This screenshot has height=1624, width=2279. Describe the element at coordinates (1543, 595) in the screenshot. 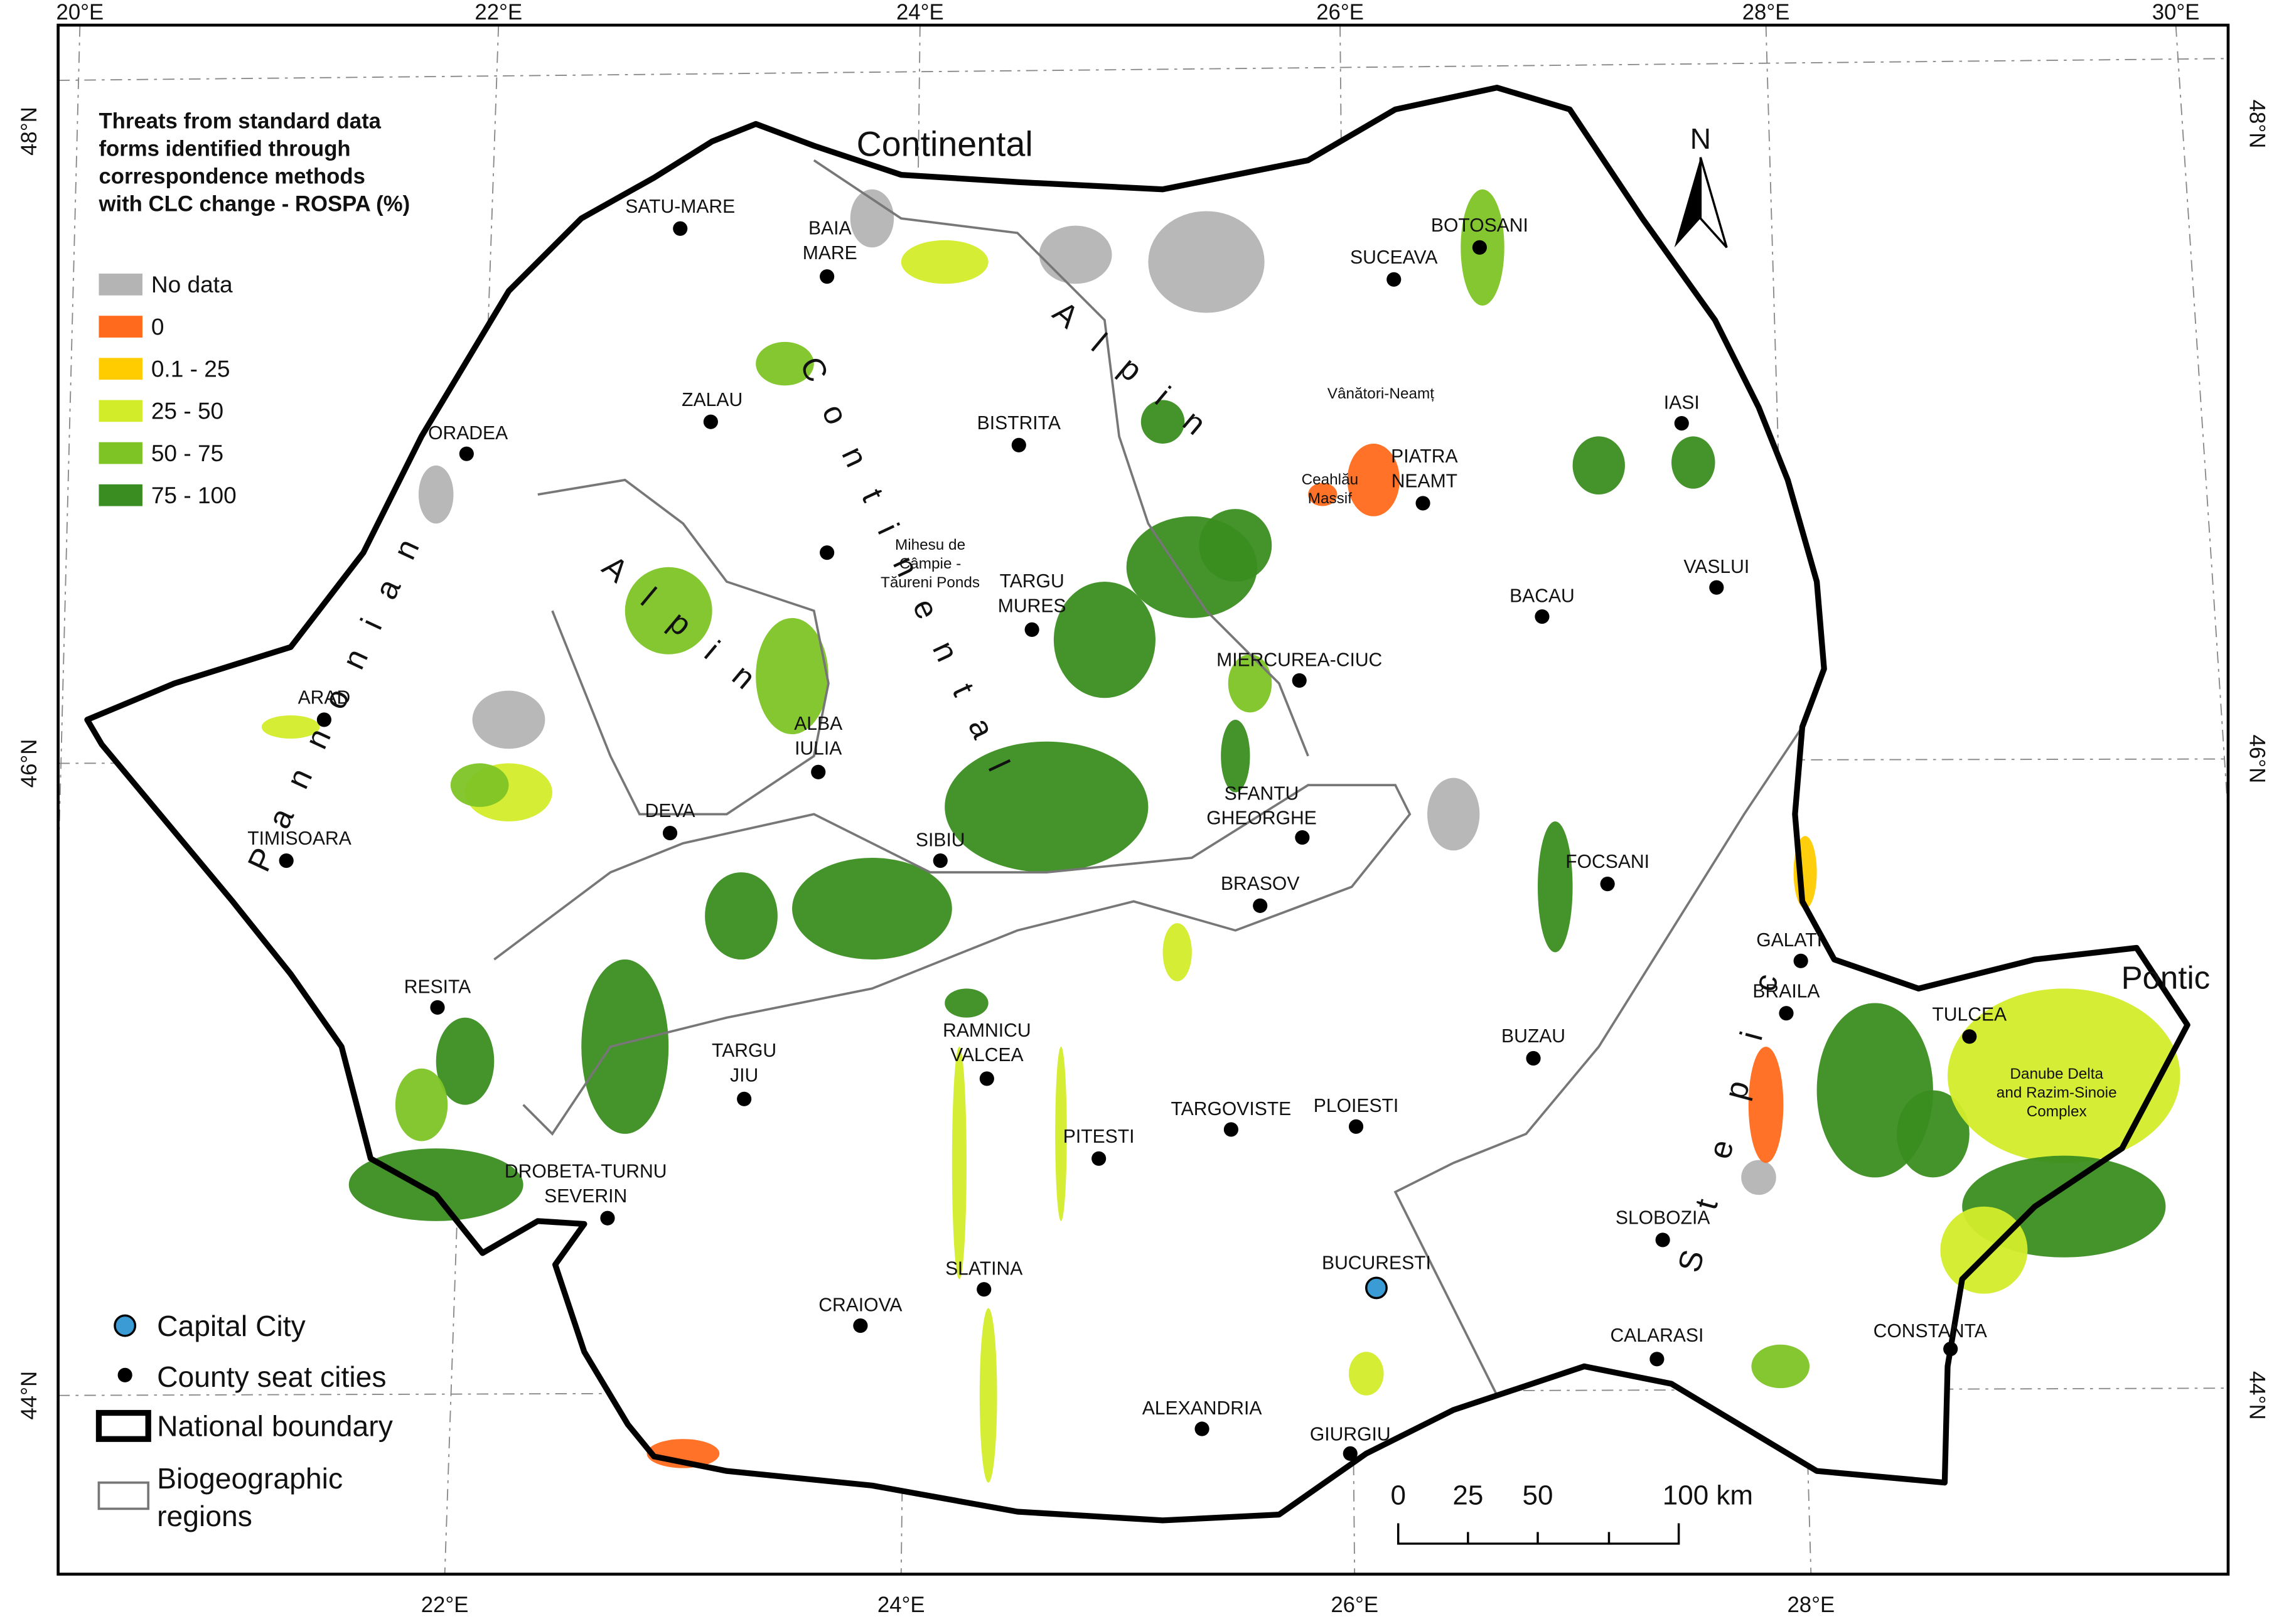

I see `city-label: BACAU` at that location.